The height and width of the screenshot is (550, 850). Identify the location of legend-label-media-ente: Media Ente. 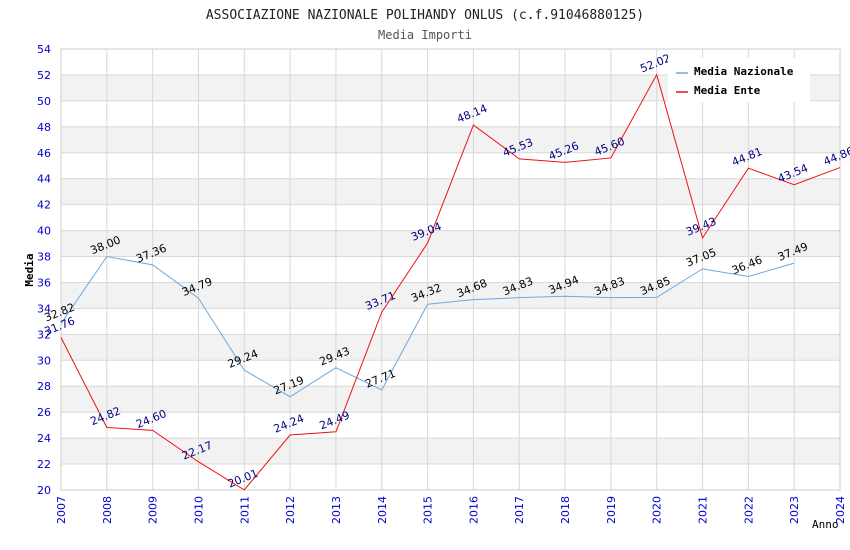
(727, 90).